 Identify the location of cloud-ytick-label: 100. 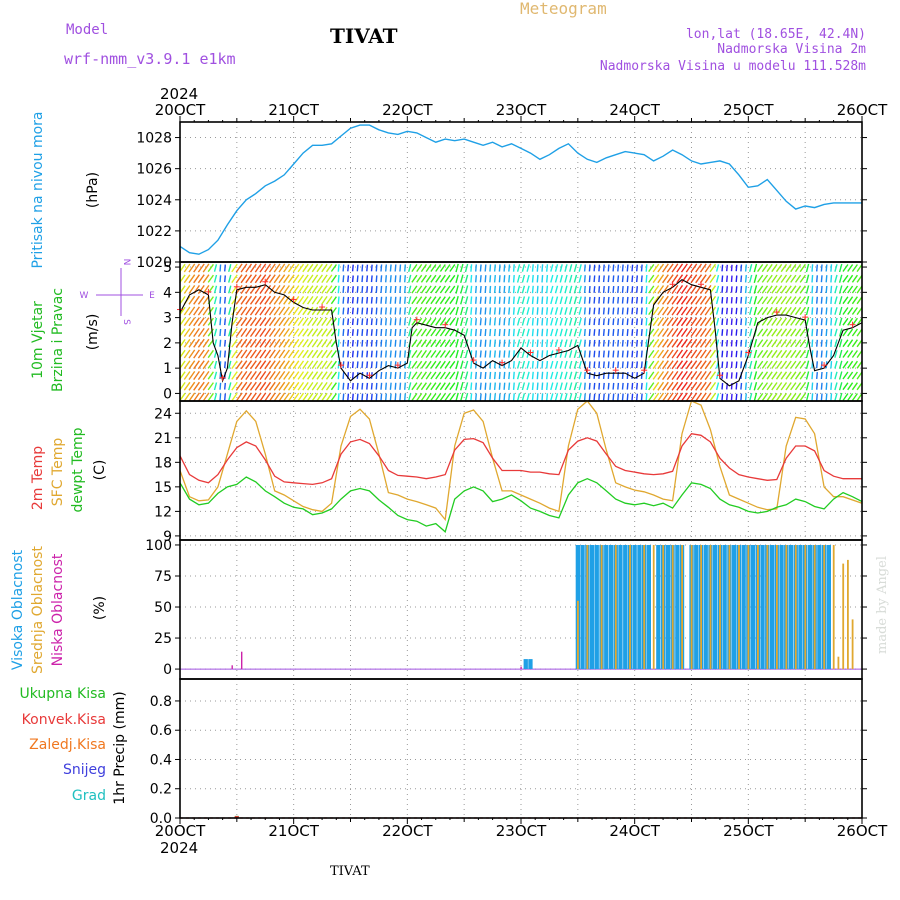
(158, 546).